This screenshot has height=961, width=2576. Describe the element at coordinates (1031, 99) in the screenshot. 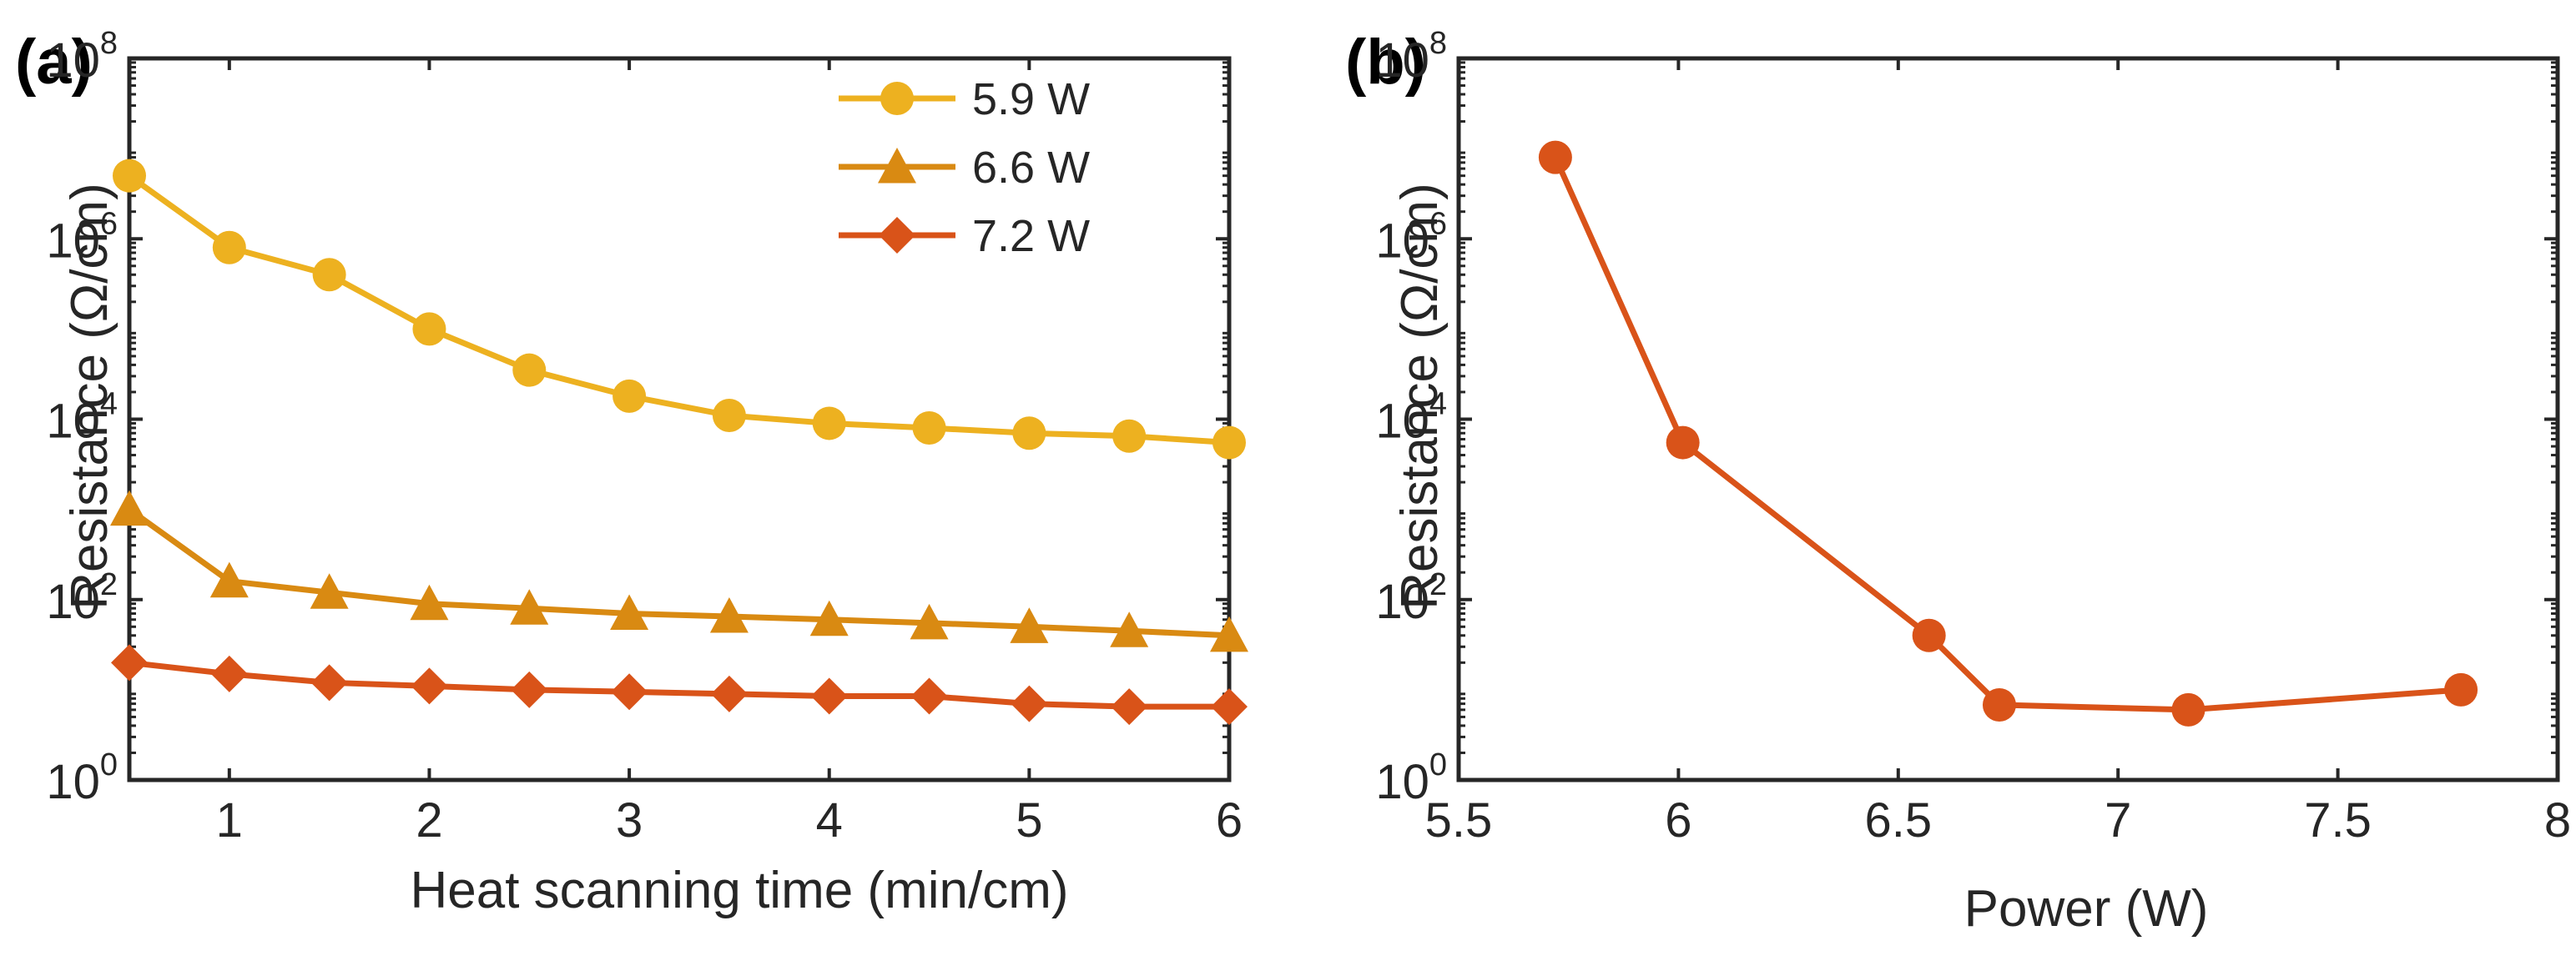

I see `legend-label: 5.9 W` at that location.